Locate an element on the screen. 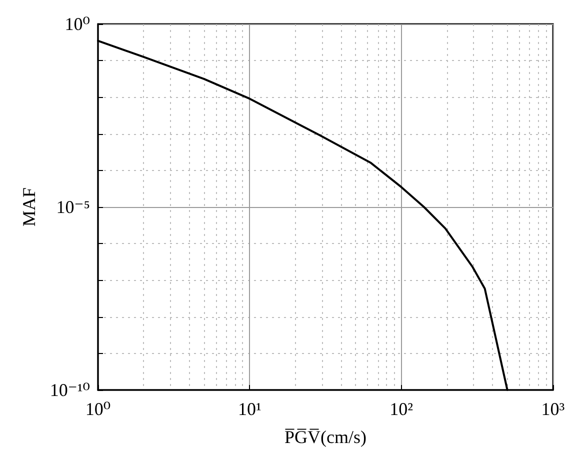 The width and height of the screenshot is (573, 464). x-axis-title: P̅G̅V̅(cm/s) is located at coordinates (325, 437).